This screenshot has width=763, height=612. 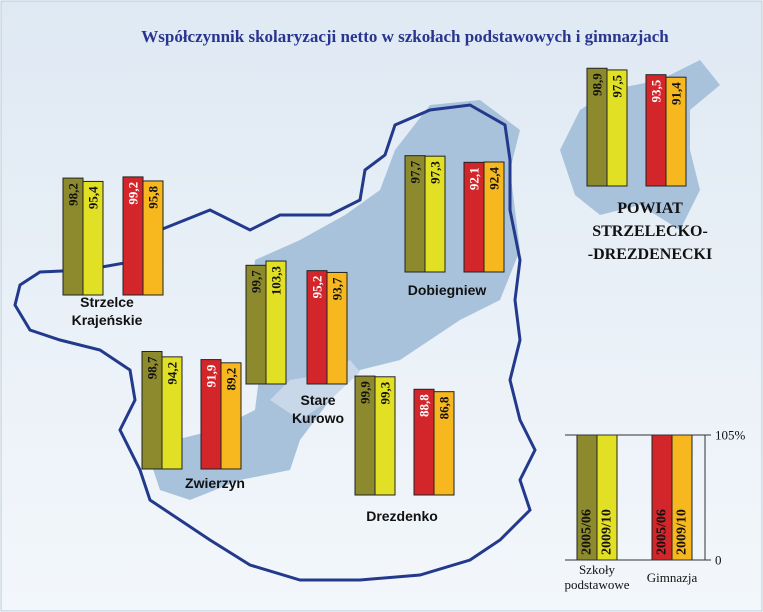 I want to click on value-label: 97,3, so click(x=435, y=172).